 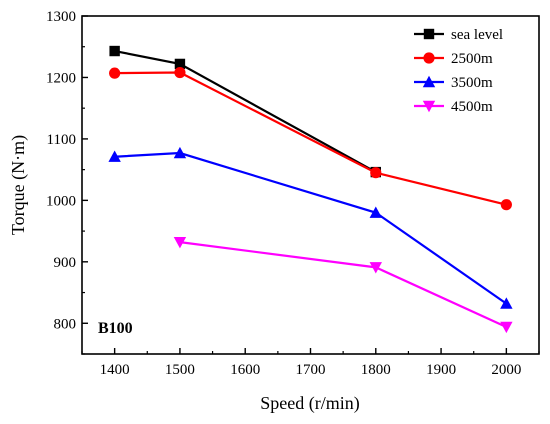 What do you see at coordinates (61, 140) in the screenshot?
I see `y-tick-label: 1100` at bounding box center [61, 140].